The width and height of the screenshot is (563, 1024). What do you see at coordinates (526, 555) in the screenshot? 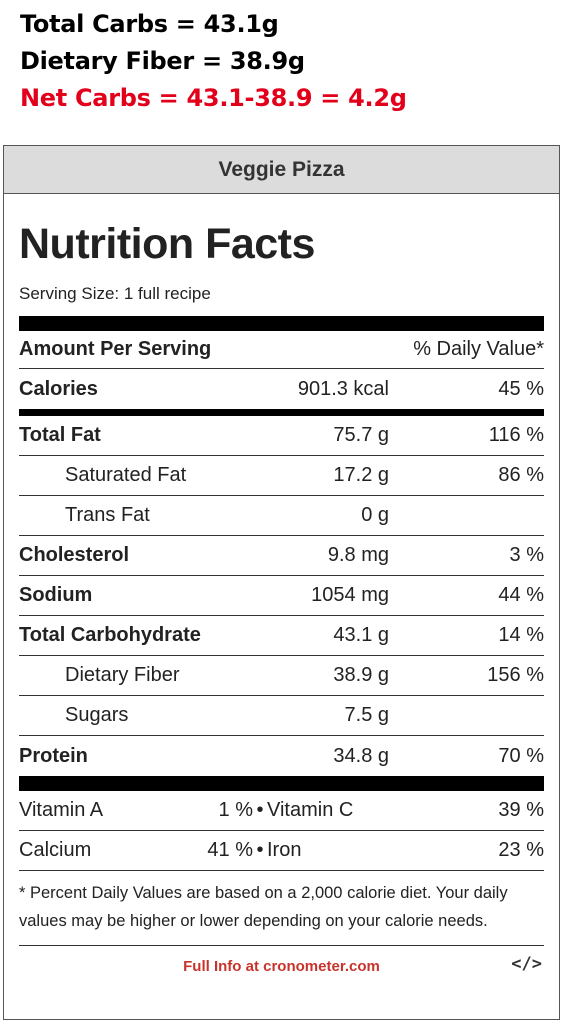
I see `nutrient-dv: 3 %` at bounding box center [526, 555].